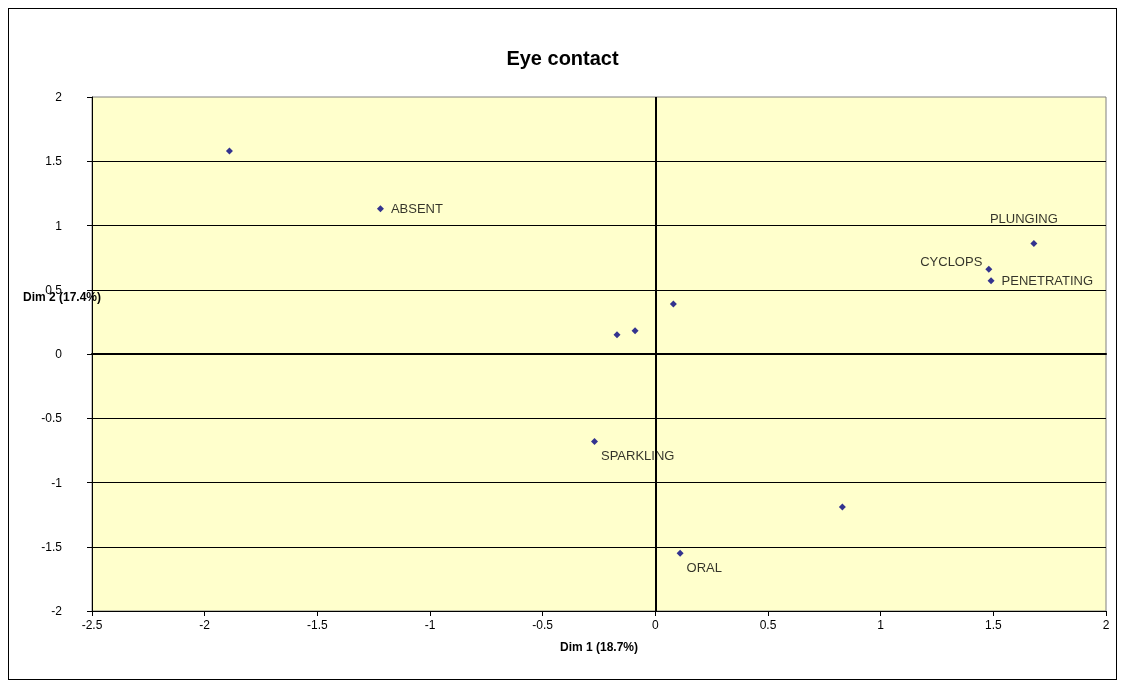 The image size is (1125, 690). I want to click on data-label: ABSENT, so click(416, 209).